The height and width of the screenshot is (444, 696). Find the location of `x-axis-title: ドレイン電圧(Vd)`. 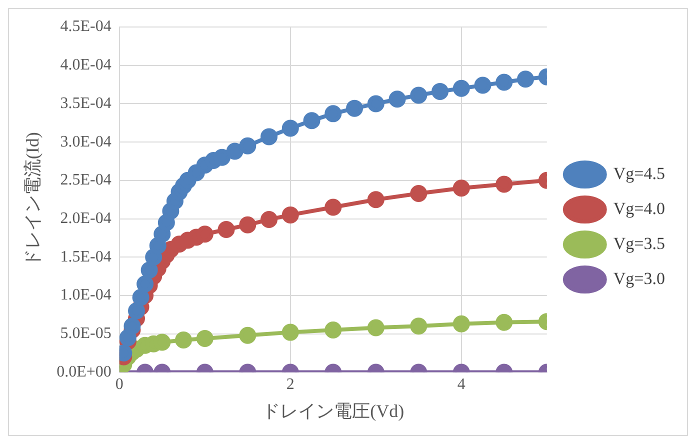

x-axis-title: ドレイン電圧(Vd) is located at coordinates (333, 410).